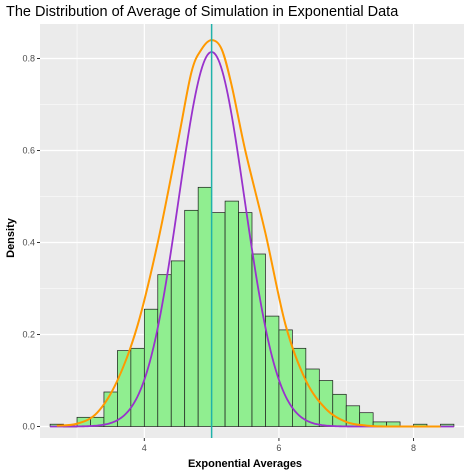  Describe the element at coordinates (28, 243) in the screenshot. I see `y-tick-label: 0.4` at that location.